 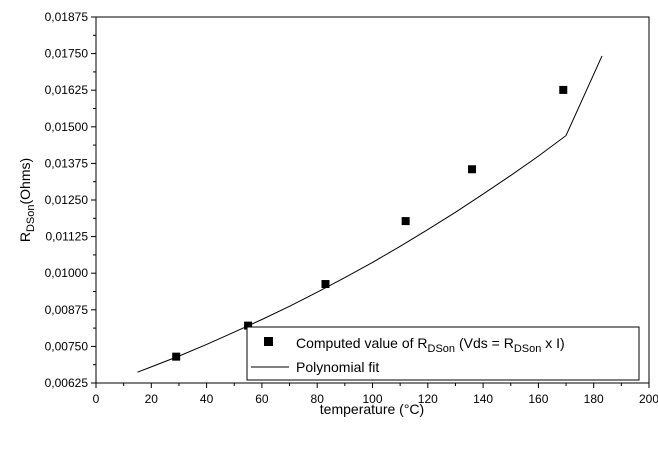 I want to click on legend-marker-square, so click(x=268, y=341).